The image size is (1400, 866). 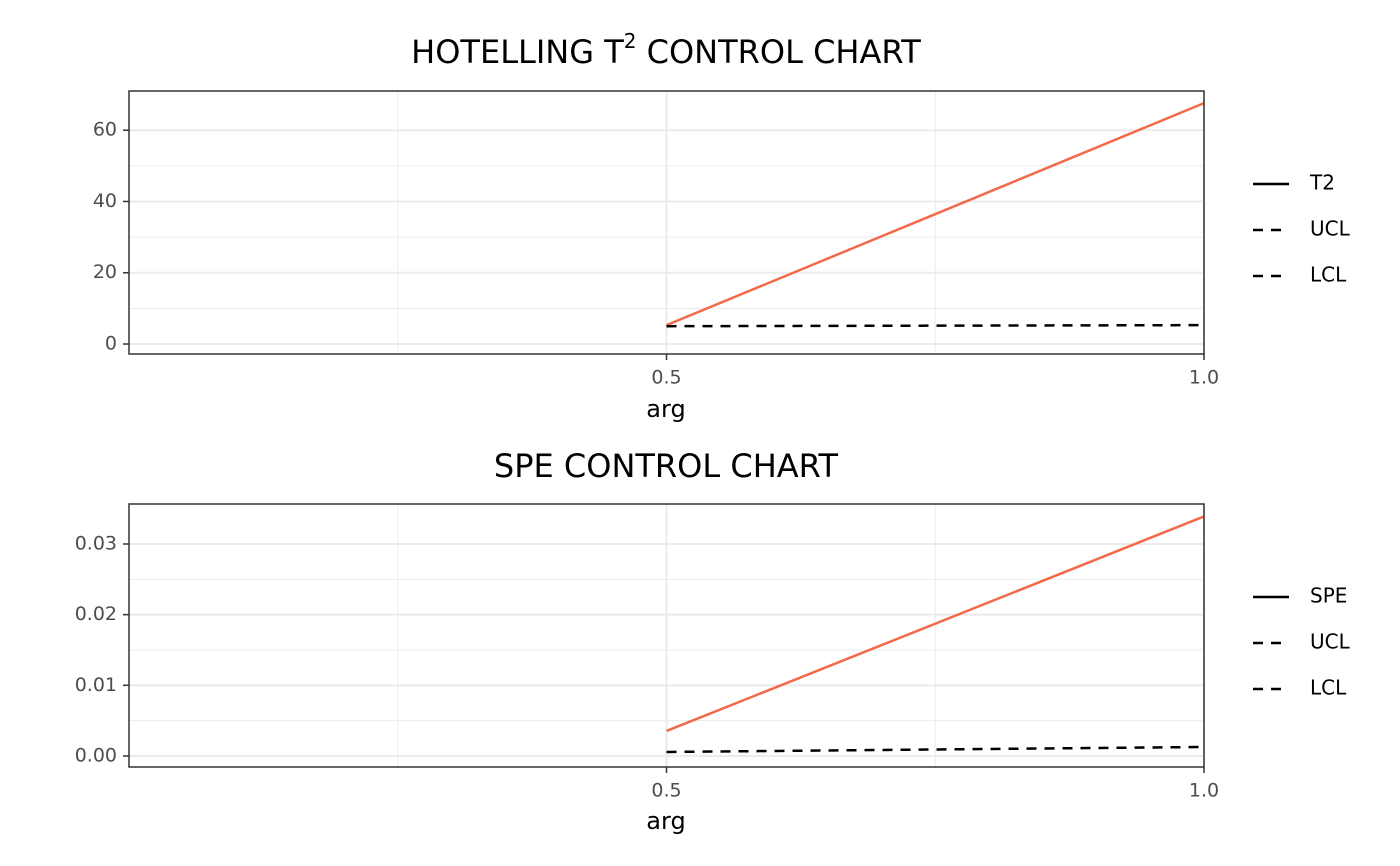 What do you see at coordinates (96, 685) in the screenshot?
I see `y-tick-label: 0.01` at bounding box center [96, 685].